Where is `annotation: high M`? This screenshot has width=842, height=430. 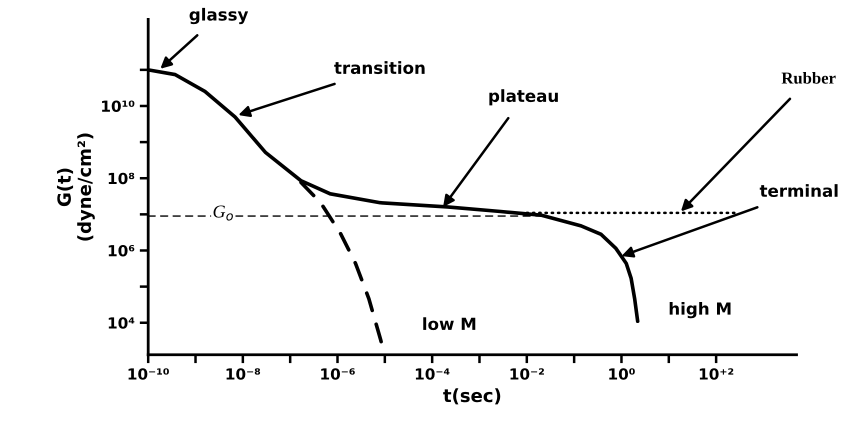 annotation: high M is located at coordinates (700, 310).